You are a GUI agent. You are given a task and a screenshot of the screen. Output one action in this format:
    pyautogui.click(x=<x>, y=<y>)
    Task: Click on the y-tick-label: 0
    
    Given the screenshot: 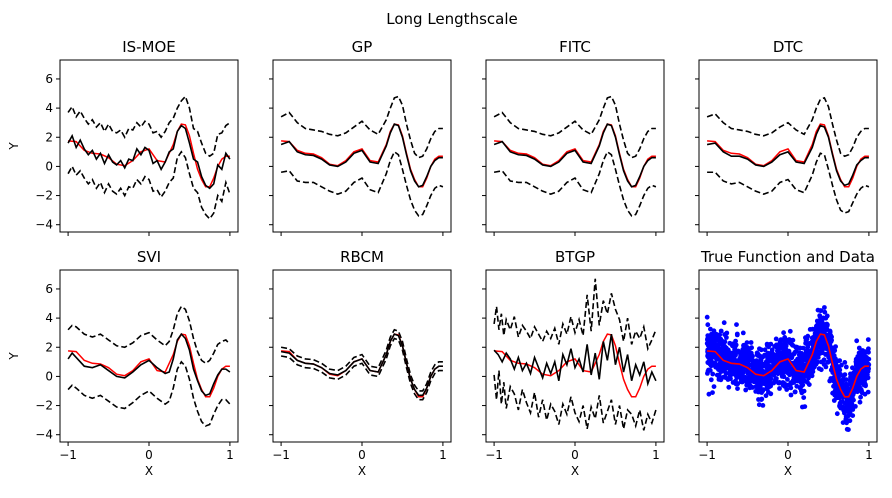 What is the action you would take?
    pyautogui.click(x=49, y=166)
    